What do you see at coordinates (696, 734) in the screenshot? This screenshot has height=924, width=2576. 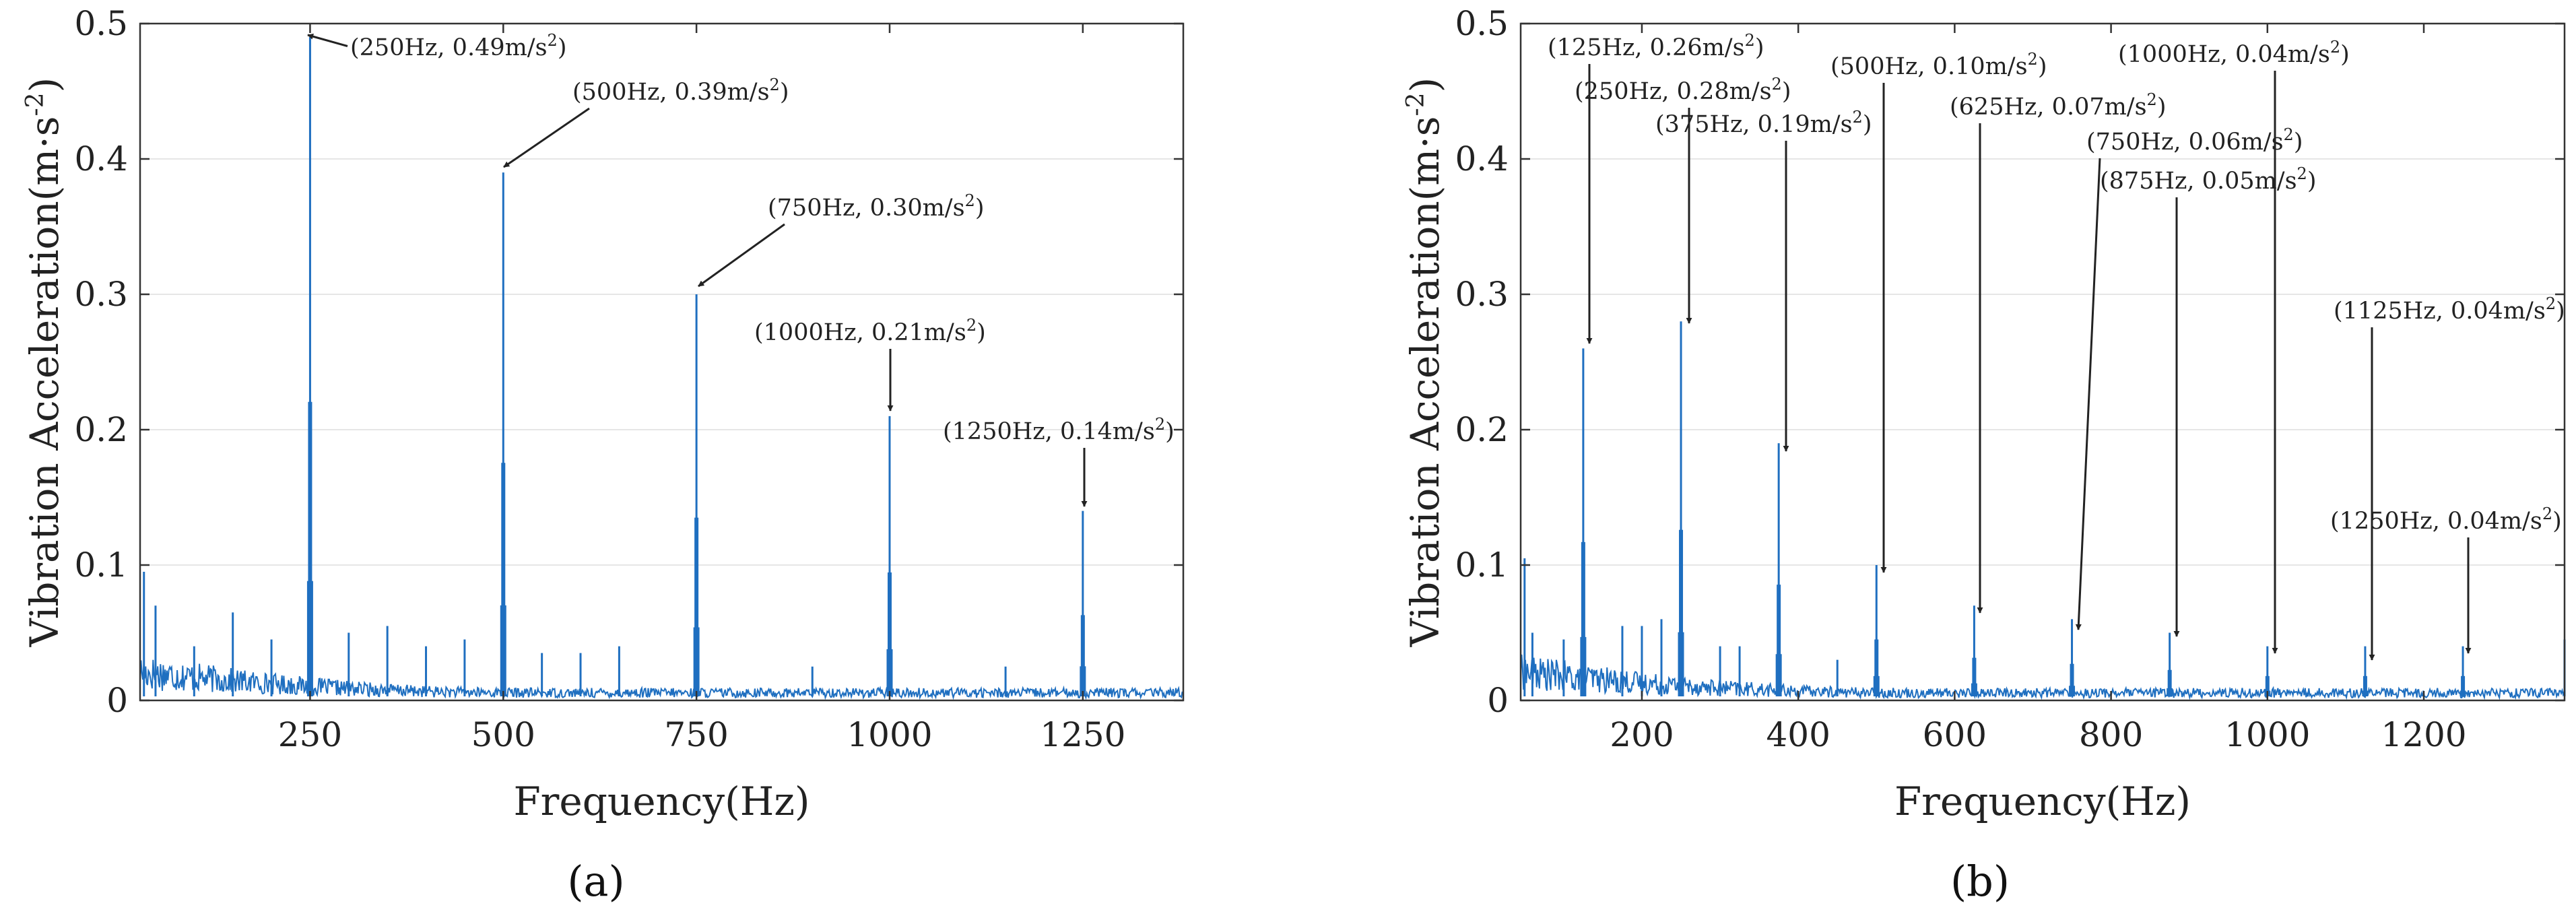 I see `x-tick-label: 750` at bounding box center [696, 734].